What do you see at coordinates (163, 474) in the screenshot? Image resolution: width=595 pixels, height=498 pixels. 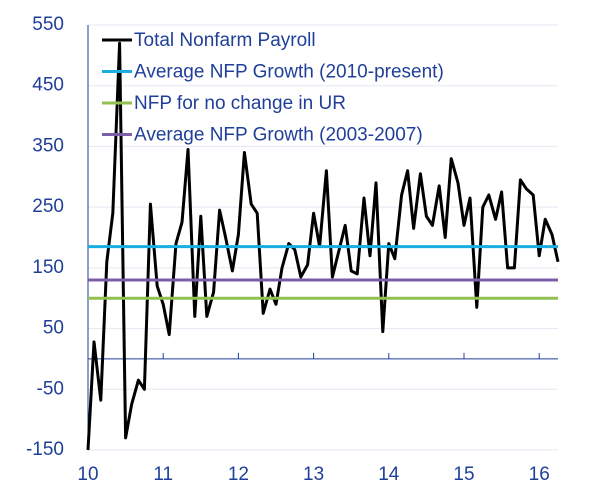 I see `x-tick-label: 11` at bounding box center [163, 474].